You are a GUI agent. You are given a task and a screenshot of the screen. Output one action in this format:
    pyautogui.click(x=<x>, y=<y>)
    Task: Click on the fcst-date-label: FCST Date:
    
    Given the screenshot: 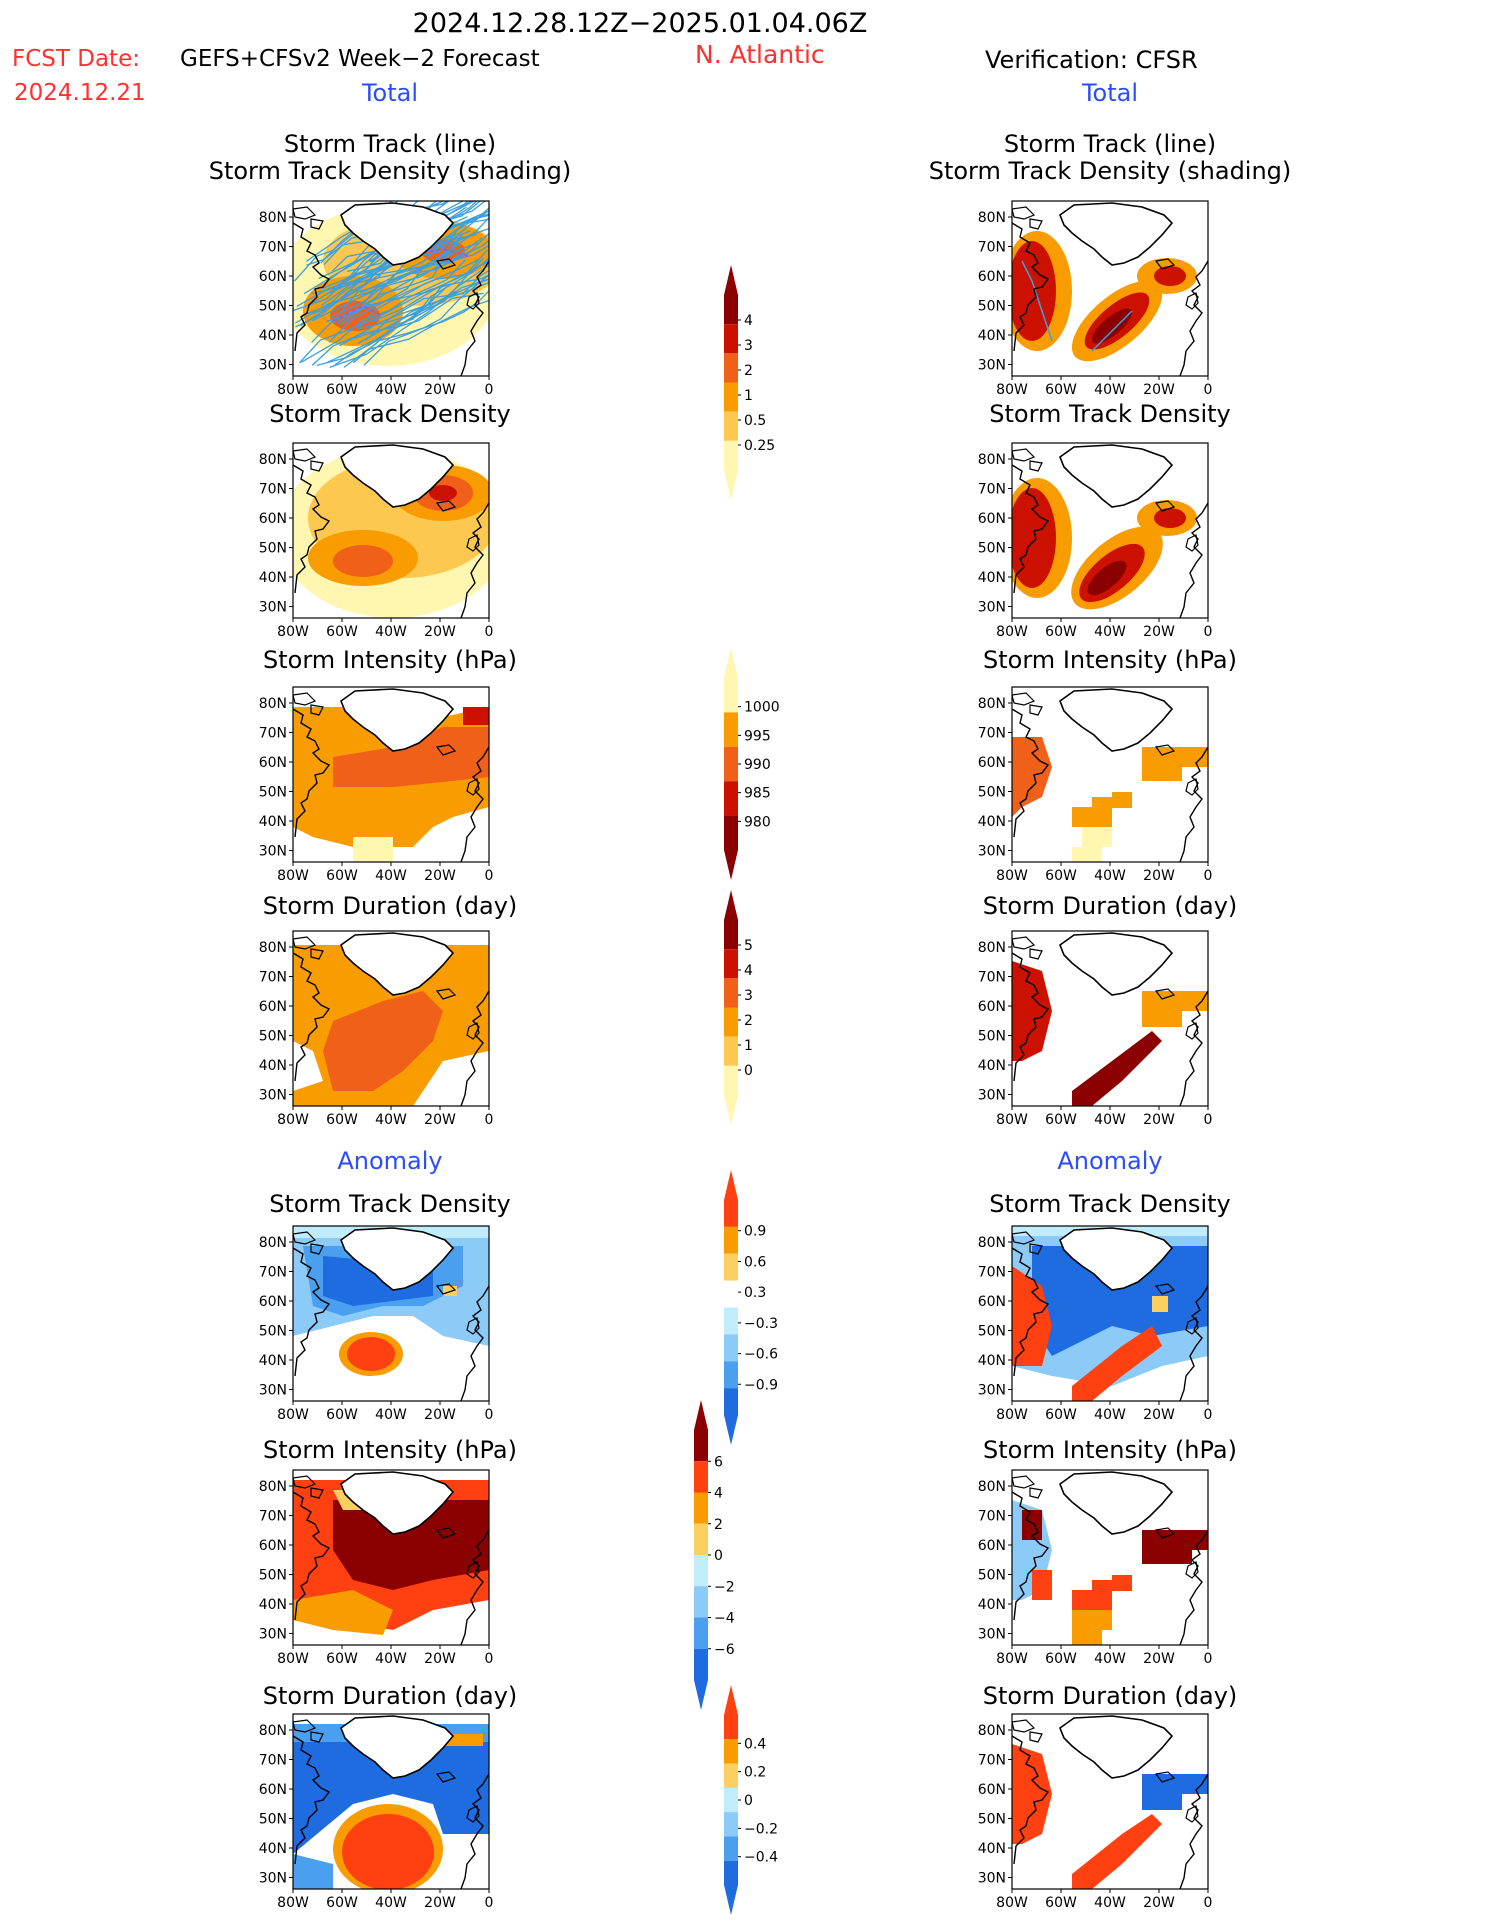 What is the action you would take?
    pyautogui.click(x=76, y=59)
    